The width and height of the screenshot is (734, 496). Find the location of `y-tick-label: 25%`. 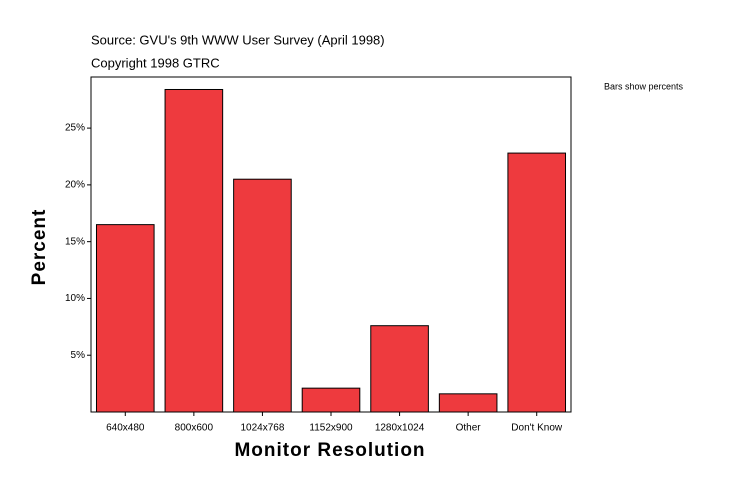

y-tick-label: 25% is located at coordinates (75, 128).